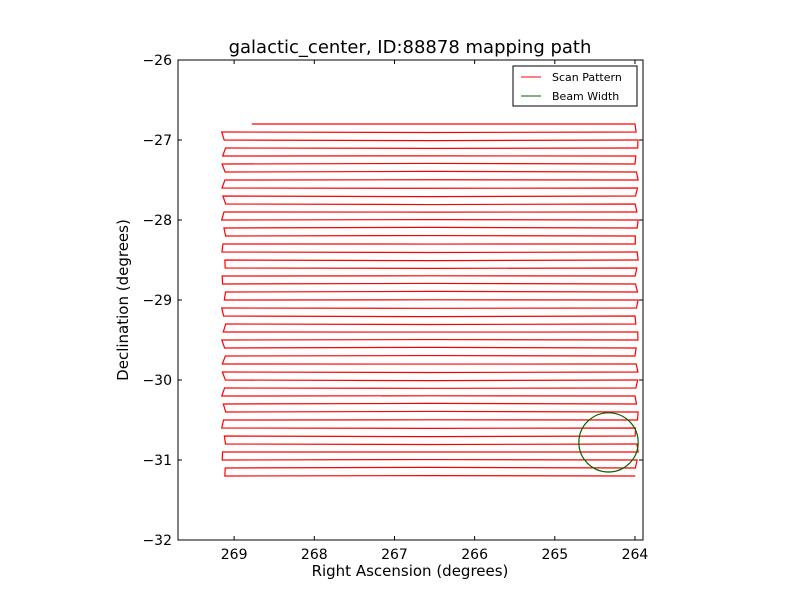  I want to click on legend-box, so click(575, 86).